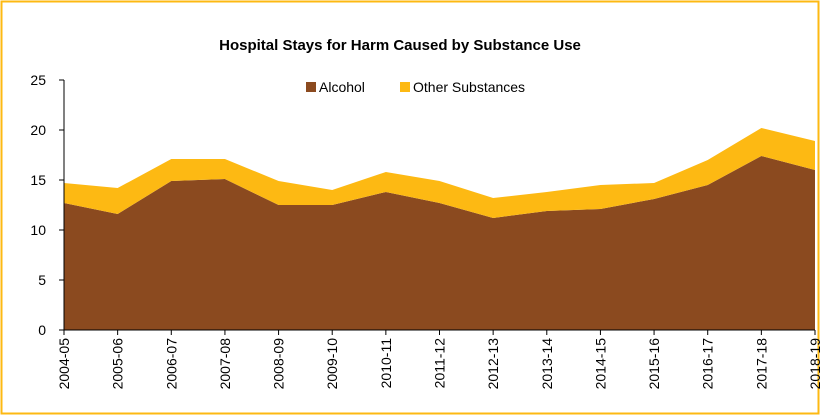  I want to click on legend-label-alcohol: Alcohol, so click(342, 87).